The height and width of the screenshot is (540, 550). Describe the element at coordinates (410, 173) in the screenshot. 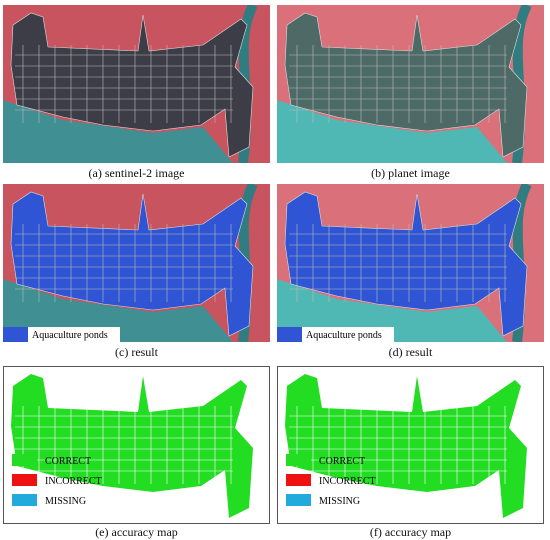

I see `caption: (b) planet image` at that location.